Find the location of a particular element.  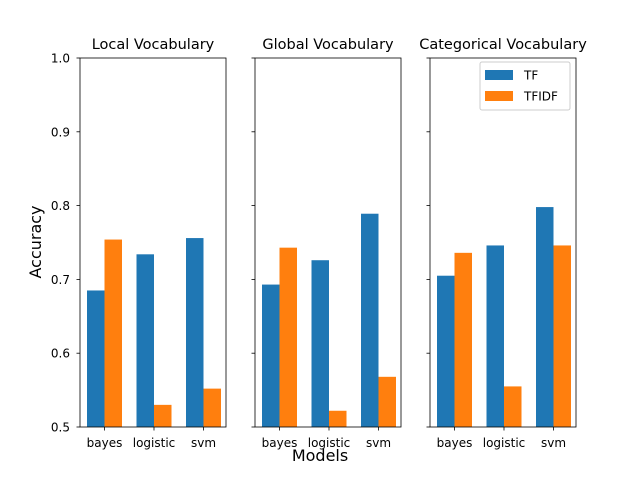

panel-title: Global Vocabulary is located at coordinates (328, 45).